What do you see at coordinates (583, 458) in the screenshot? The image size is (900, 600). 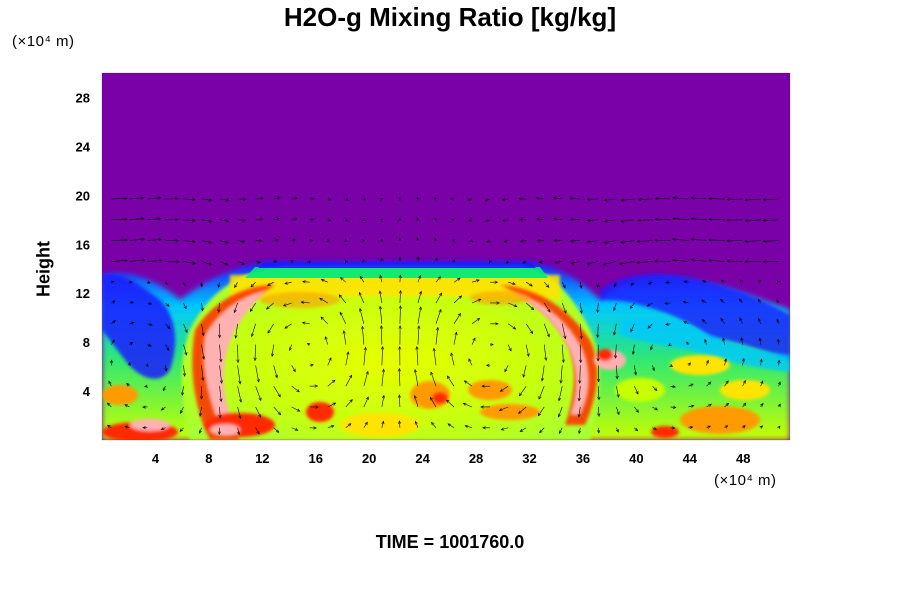 I see `x-tick-label: 36` at bounding box center [583, 458].